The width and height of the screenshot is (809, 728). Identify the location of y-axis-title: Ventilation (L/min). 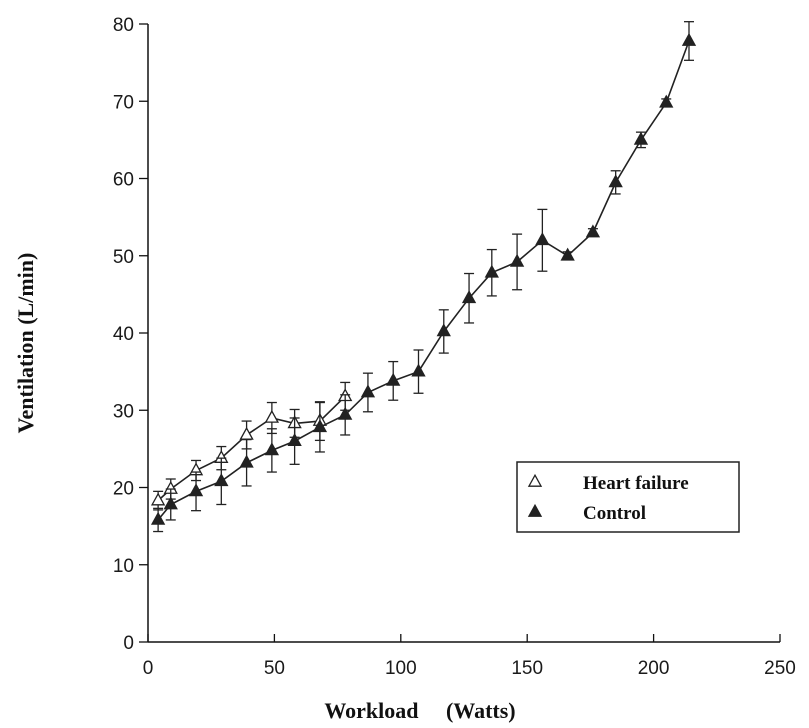
(25, 343).